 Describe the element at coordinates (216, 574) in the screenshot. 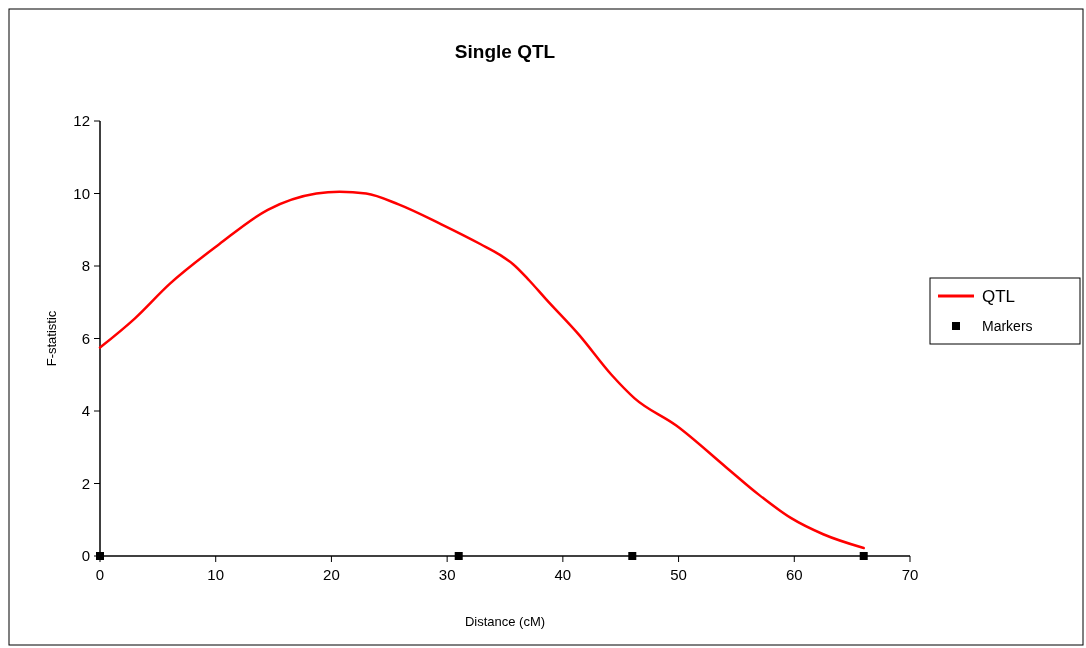

I see `x-tick-label: 10` at that location.